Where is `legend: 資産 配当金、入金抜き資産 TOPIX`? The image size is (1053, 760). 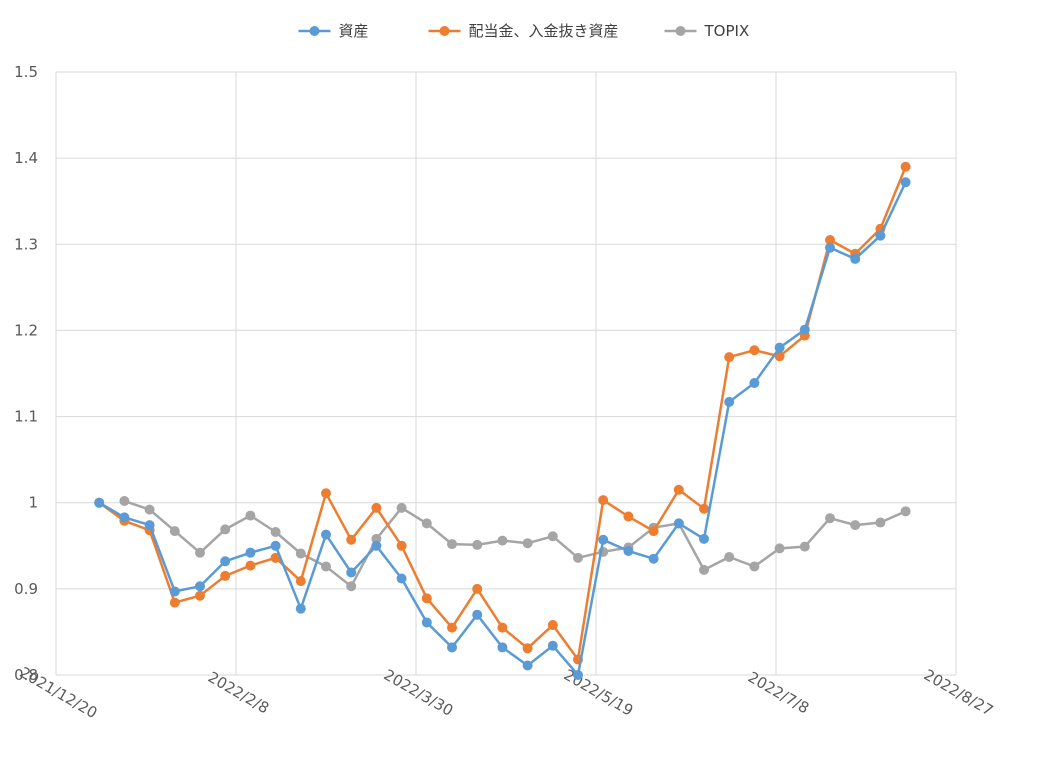
legend: 資産 配当金、入金抜き資産 TOPIX is located at coordinates (523, 31).